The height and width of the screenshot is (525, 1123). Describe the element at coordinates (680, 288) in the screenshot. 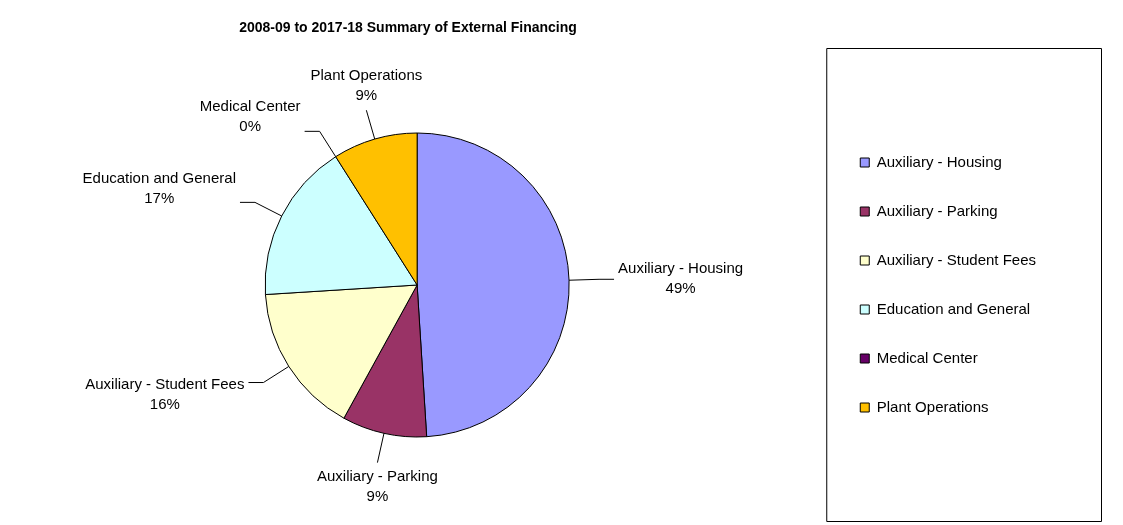

I see `data-label: 49%` at that location.